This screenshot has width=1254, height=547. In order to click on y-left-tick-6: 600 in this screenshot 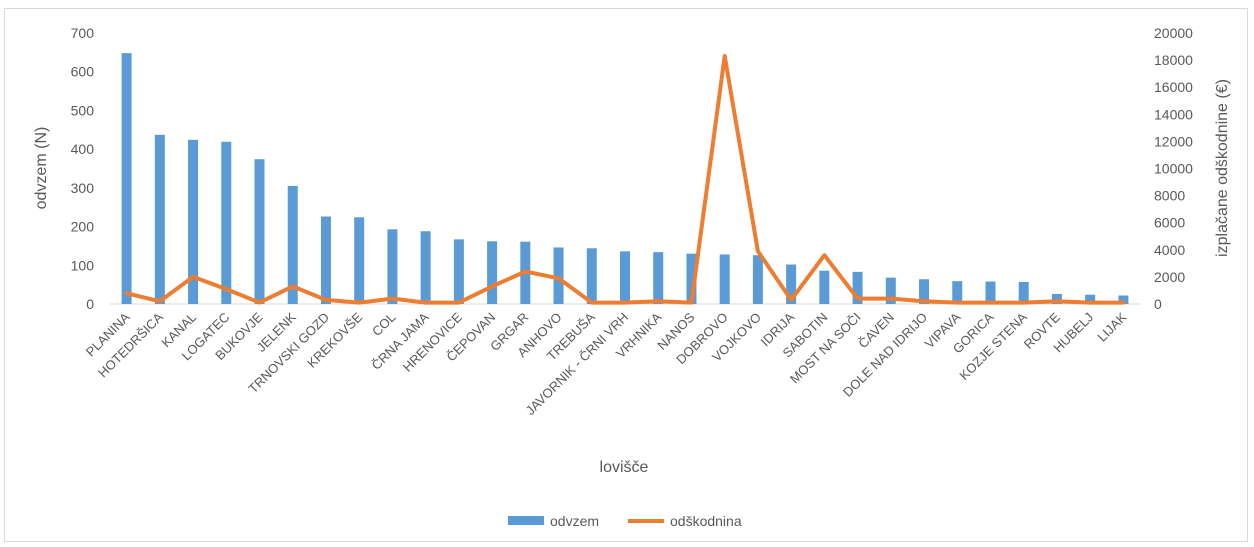, I will do `click(83, 72)`.